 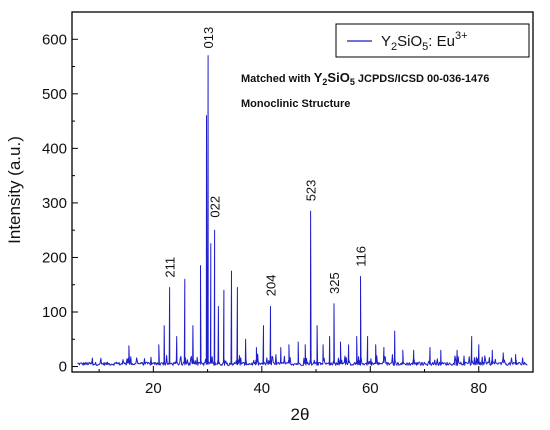 What do you see at coordinates (63, 367) in the screenshot?
I see `y-tick-label-0: 0` at bounding box center [63, 367].